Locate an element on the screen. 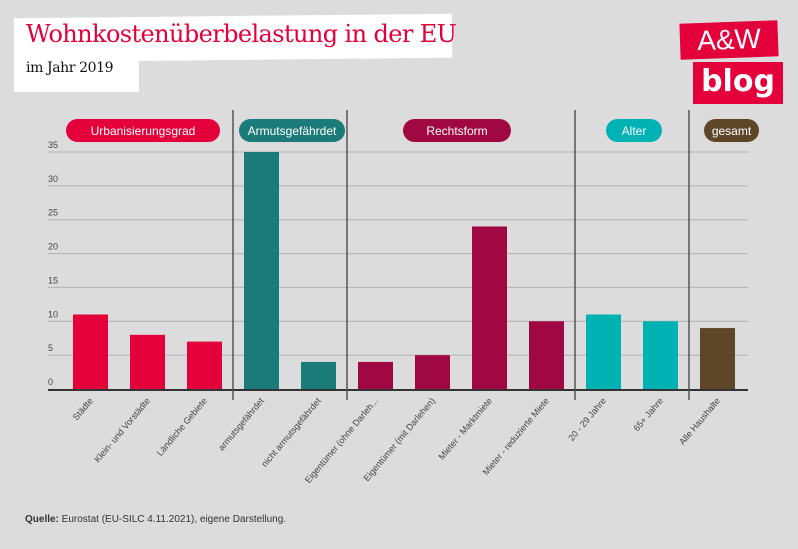 Image resolution: width=798 pixels, height=549 pixels. chart-title: Wohnkostenüberbelastung in der EU is located at coordinates (241, 34).